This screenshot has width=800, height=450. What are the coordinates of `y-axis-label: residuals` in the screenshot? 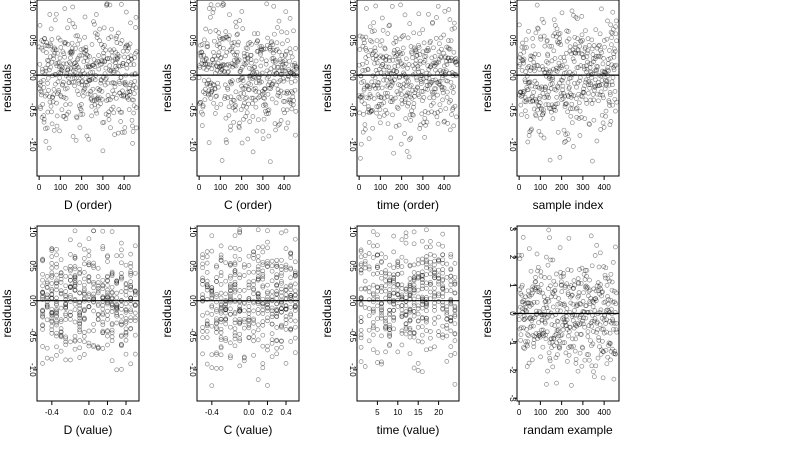 It's located at (487, 88).